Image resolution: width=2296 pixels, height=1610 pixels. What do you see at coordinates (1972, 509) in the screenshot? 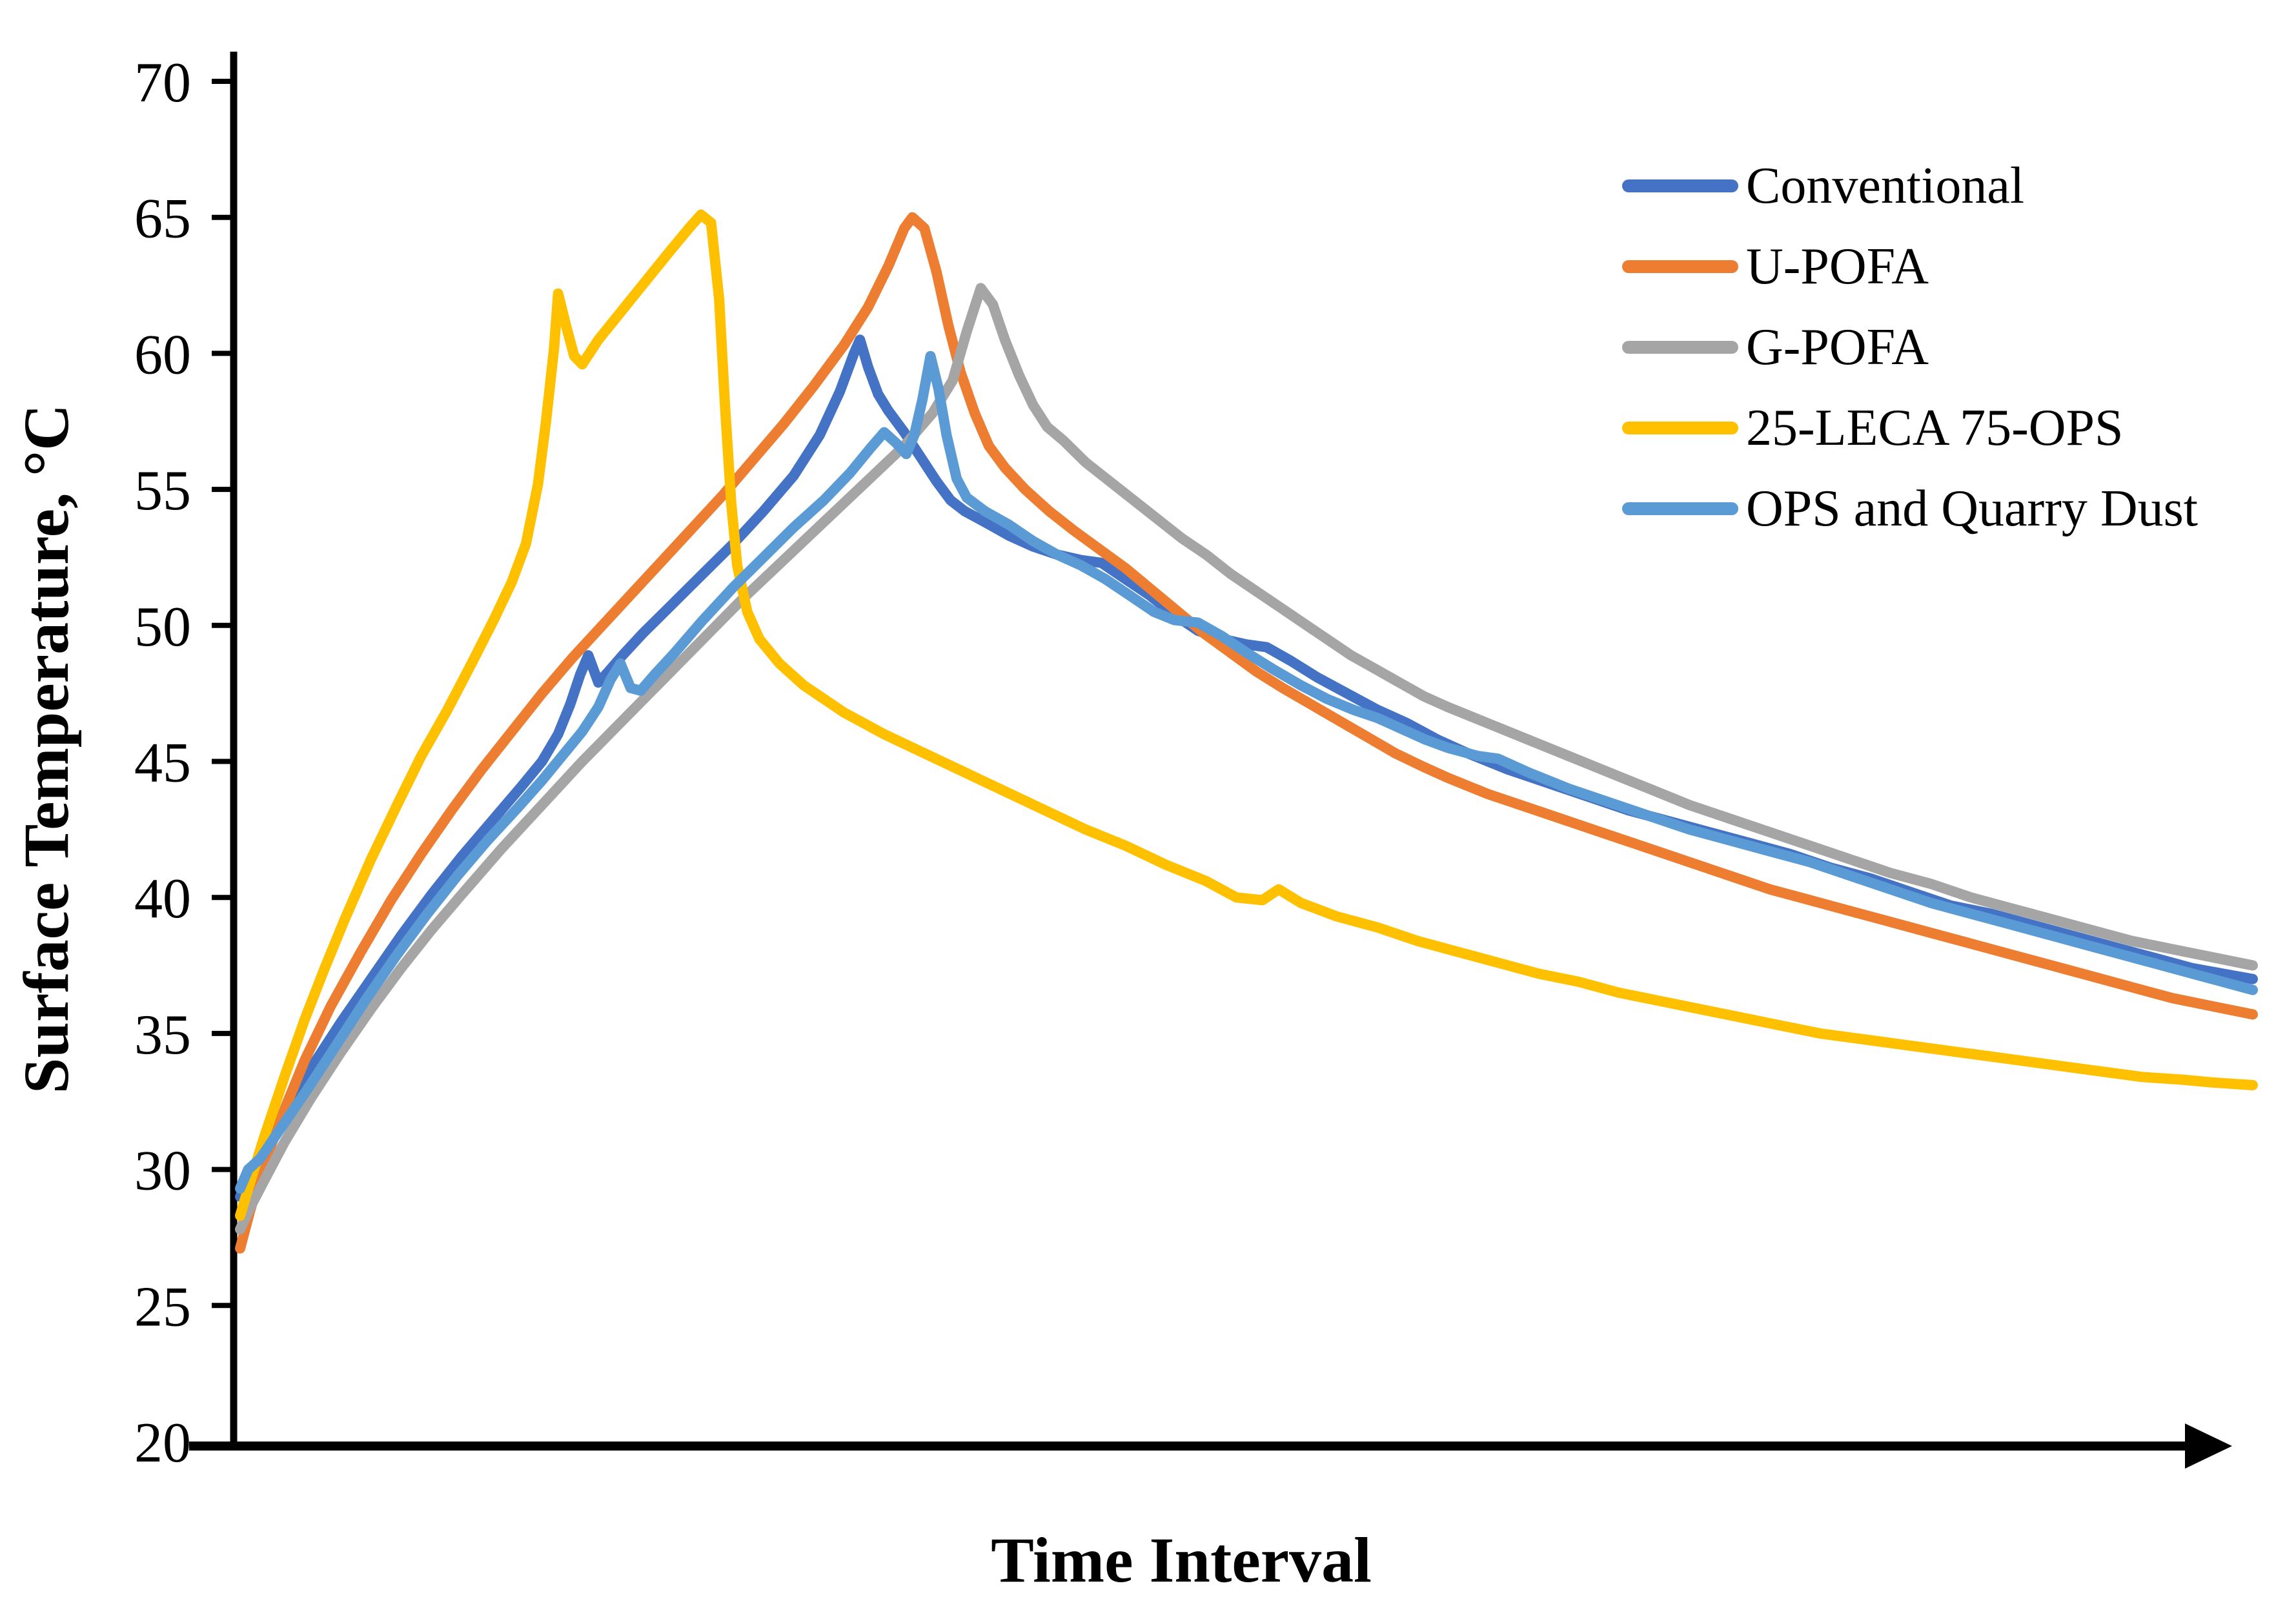
I see `legend-label: OPS and Quarry Dust` at bounding box center [1972, 509].